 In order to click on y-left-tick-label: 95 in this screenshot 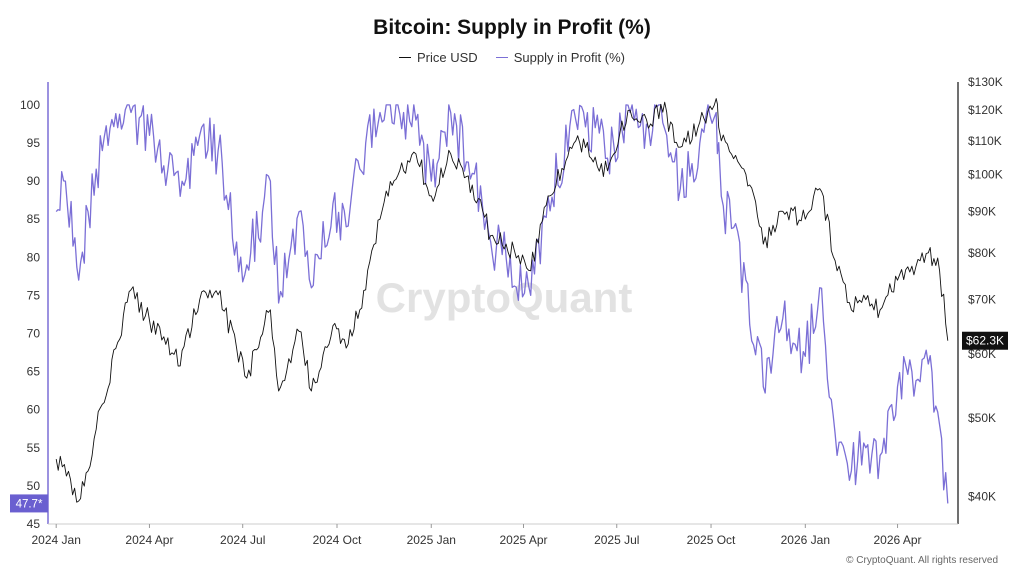, I will do `click(34, 143)`.